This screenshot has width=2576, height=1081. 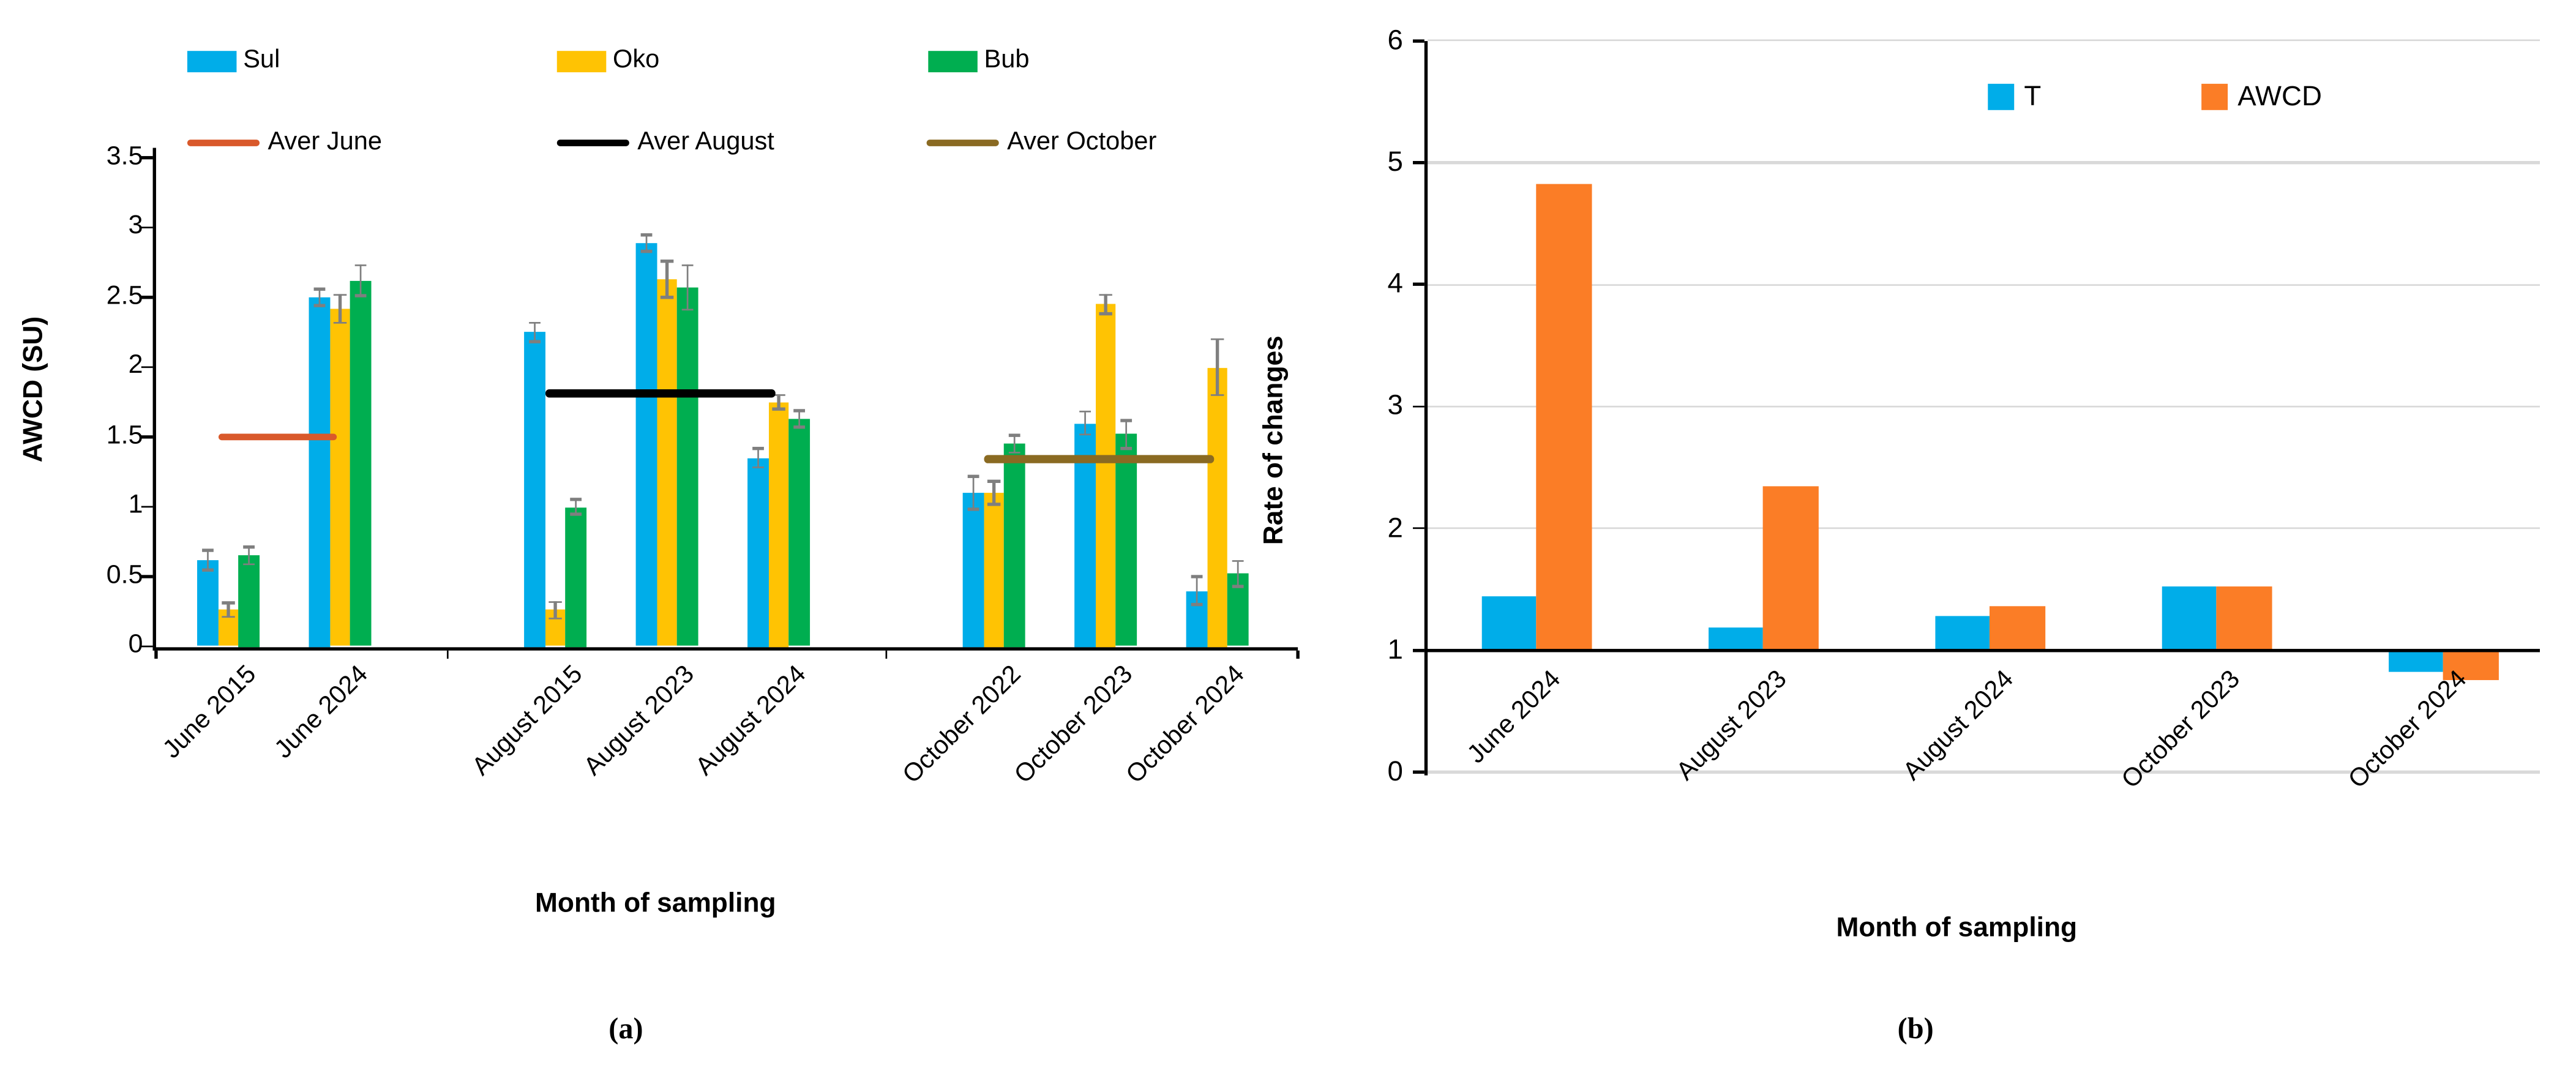 What do you see at coordinates (1105, 476) in the screenshot?
I see `bar-Oko-October 2023` at bounding box center [1105, 476].